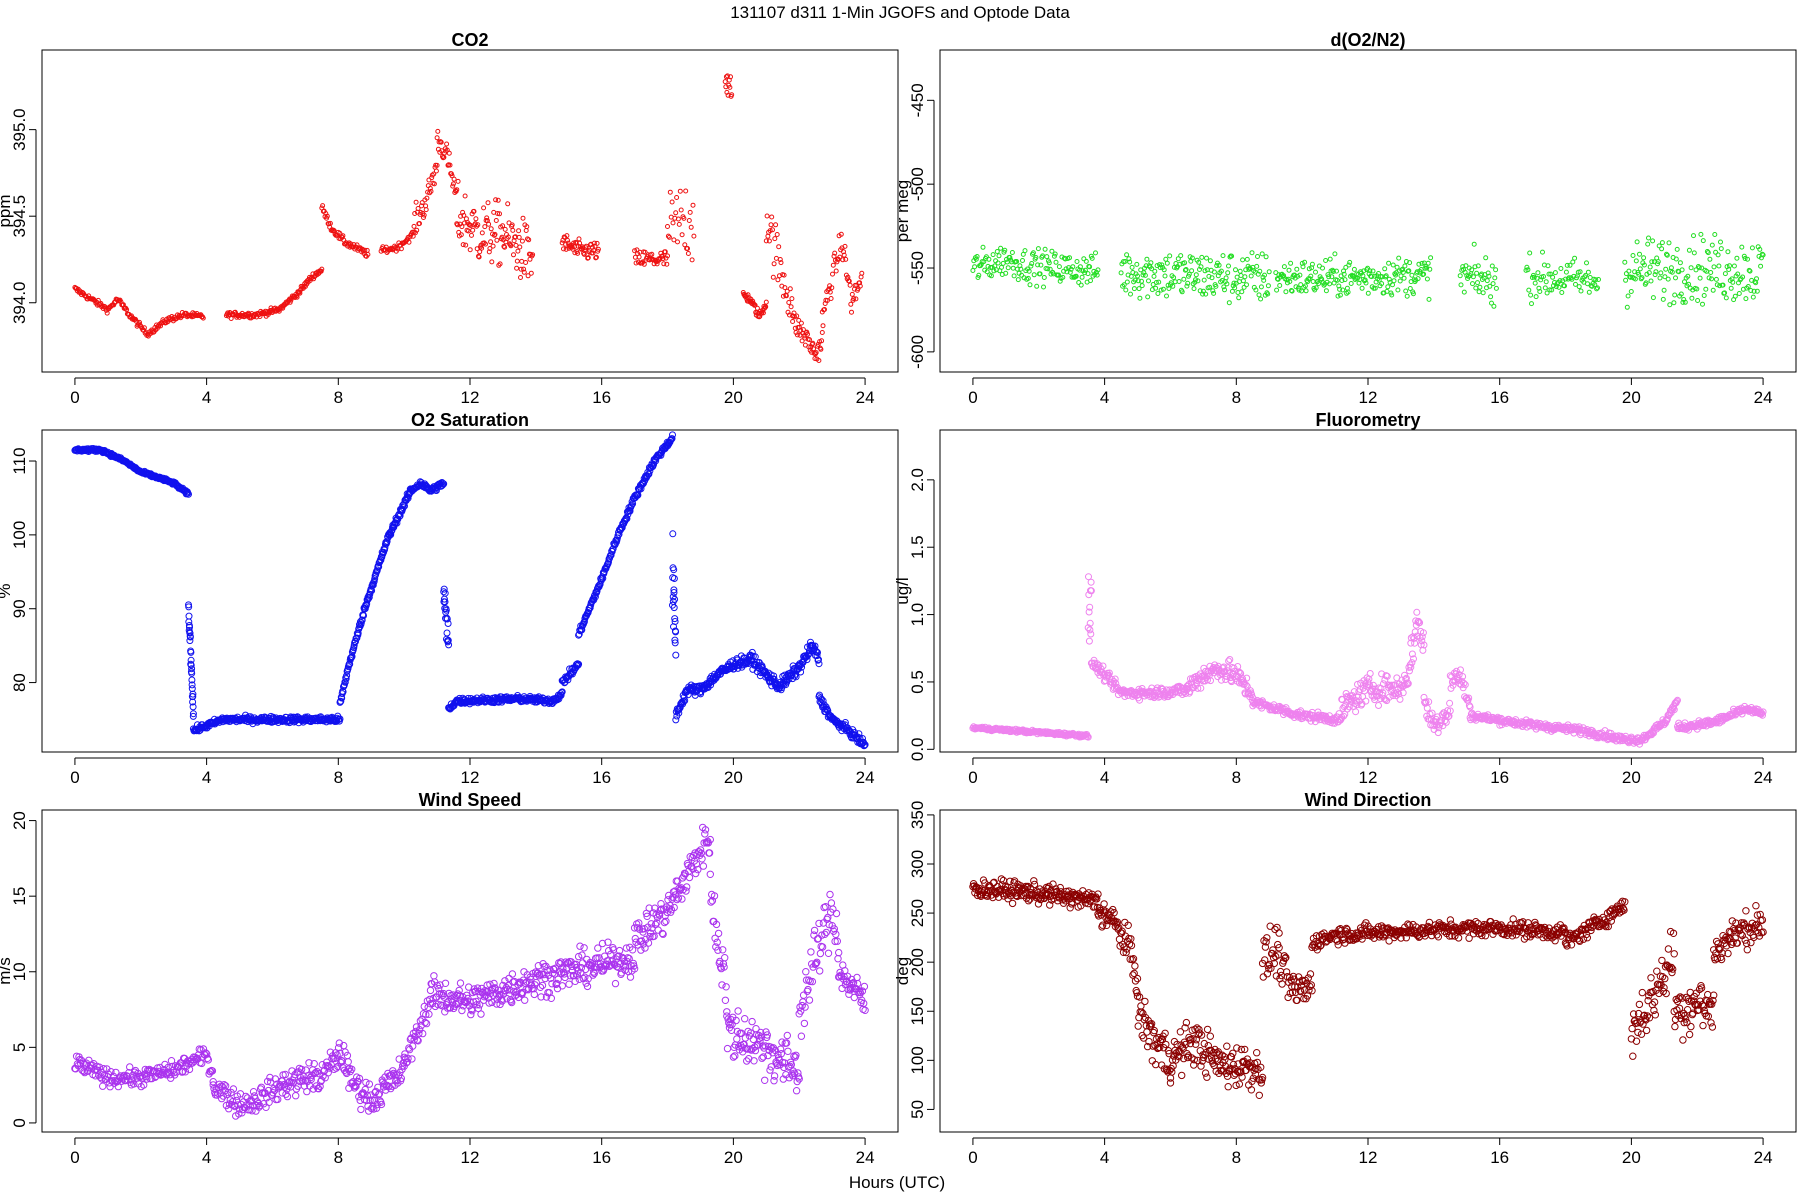 The image size is (1800, 1200). Describe the element at coordinates (19, 216) in the screenshot. I see `y-tick-label: 394.5` at that location.